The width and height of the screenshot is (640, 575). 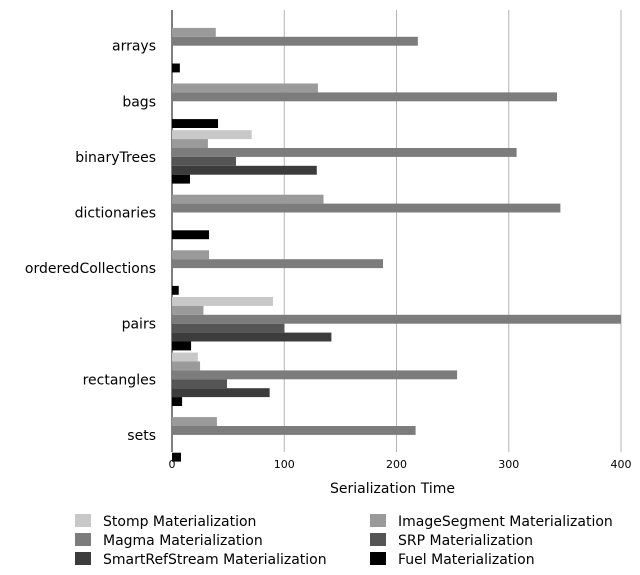 I want to click on legend-label: SmartRefStream Materialization, so click(x=215, y=560).